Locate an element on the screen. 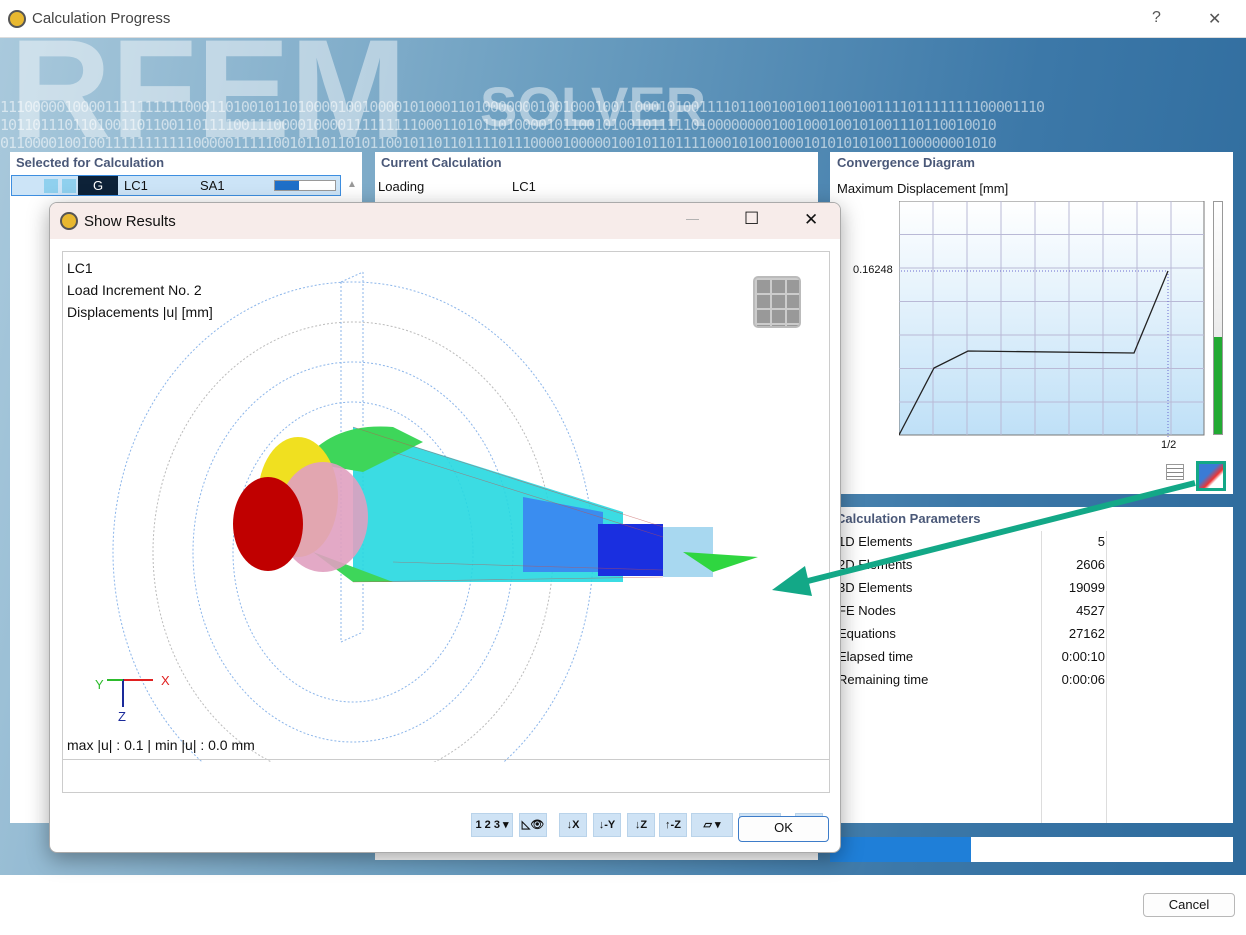  footer: Cancel is located at coordinates (623, 905).